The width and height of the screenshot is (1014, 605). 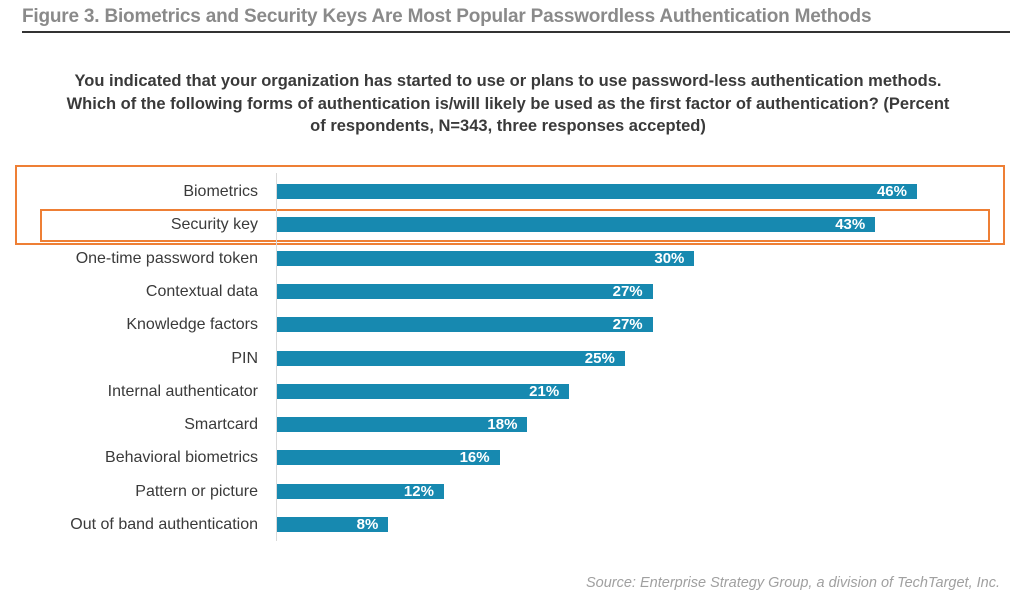 I want to click on category-label: PIN, so click(x=244, y=358).